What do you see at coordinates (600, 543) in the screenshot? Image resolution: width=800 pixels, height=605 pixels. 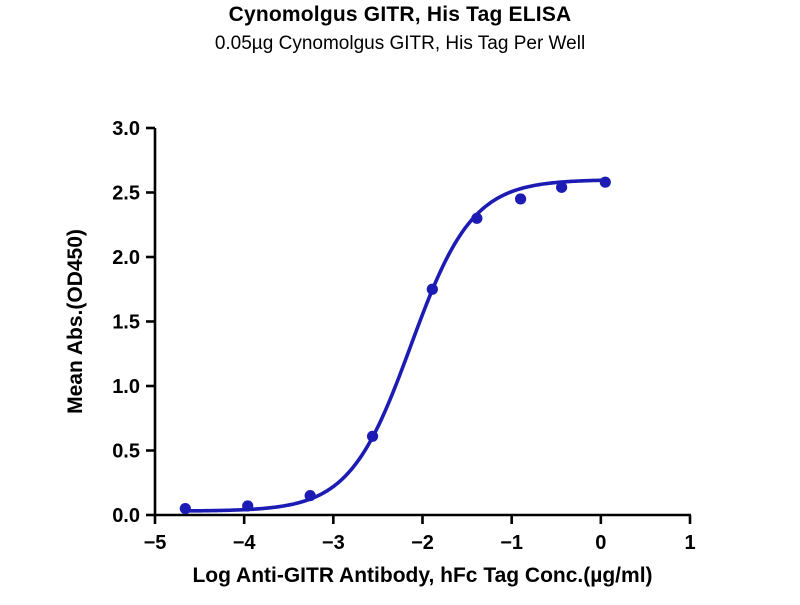 I see `x-tick-label: 0` at bounding box center [600, 543].